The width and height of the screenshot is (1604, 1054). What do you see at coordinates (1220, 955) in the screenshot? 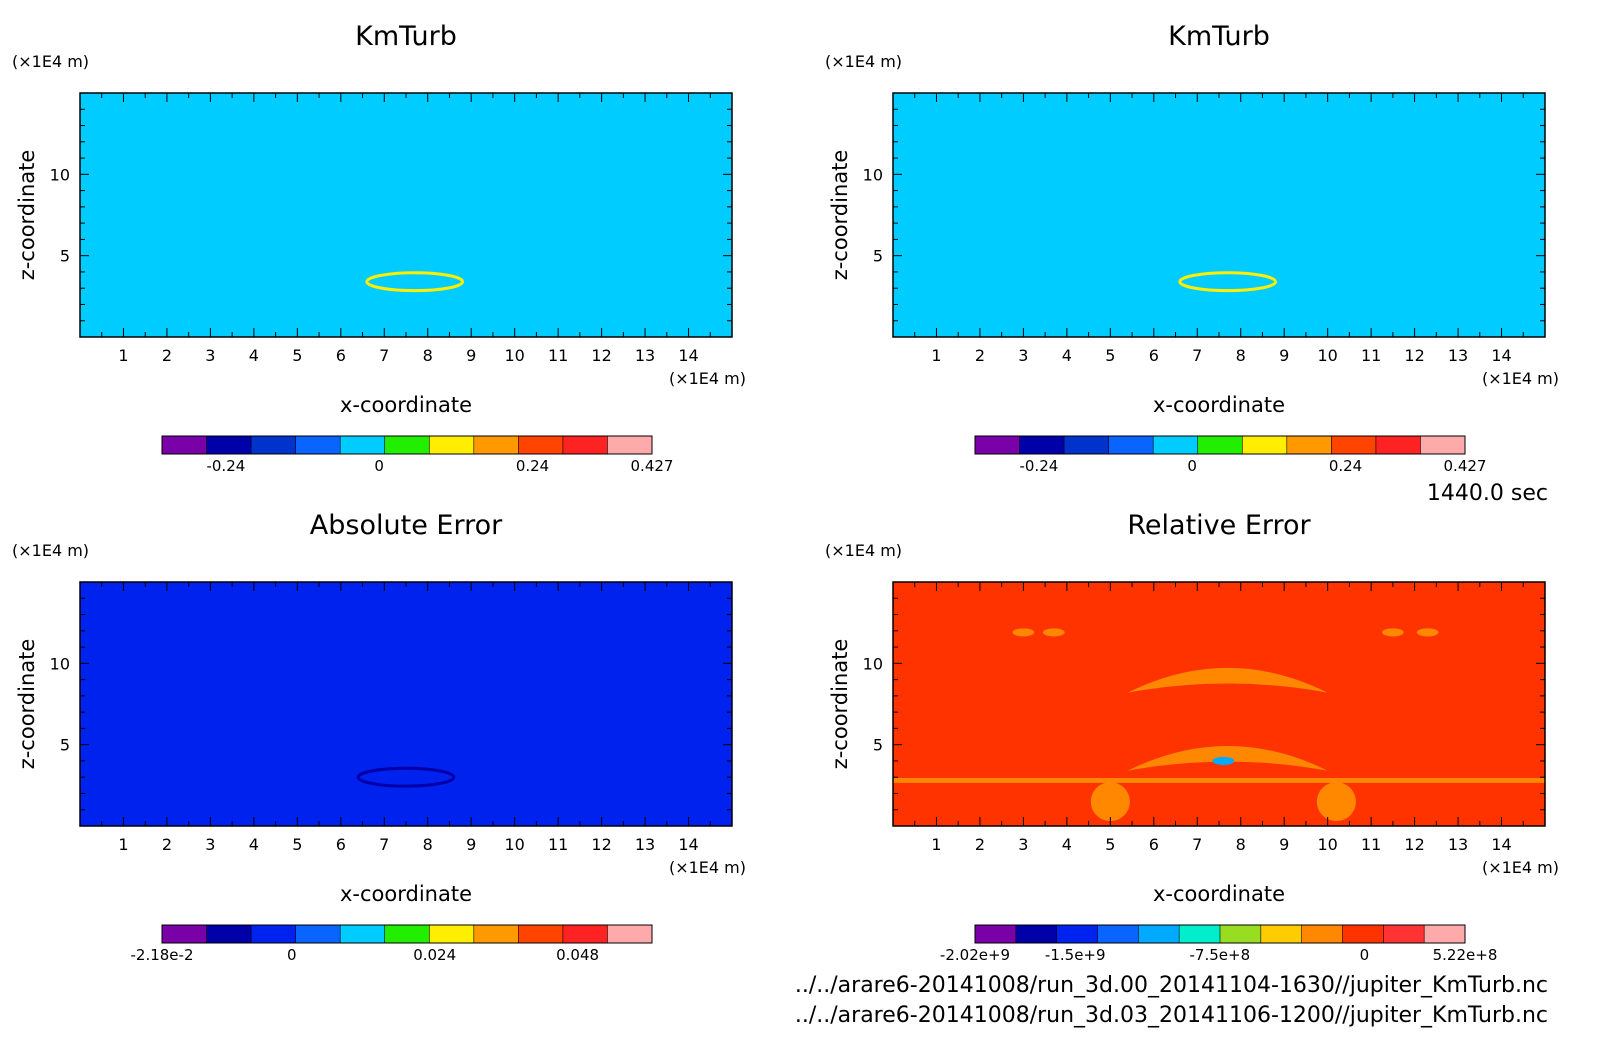
I see `colorbar-label: -7.5e+8` at bounding box center [1220, 955].